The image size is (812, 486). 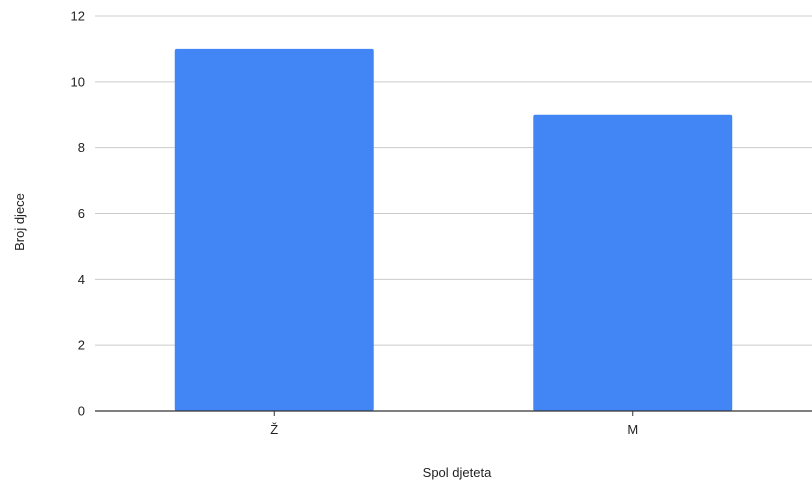 I want to click on axes, so click(x=453, y=413).